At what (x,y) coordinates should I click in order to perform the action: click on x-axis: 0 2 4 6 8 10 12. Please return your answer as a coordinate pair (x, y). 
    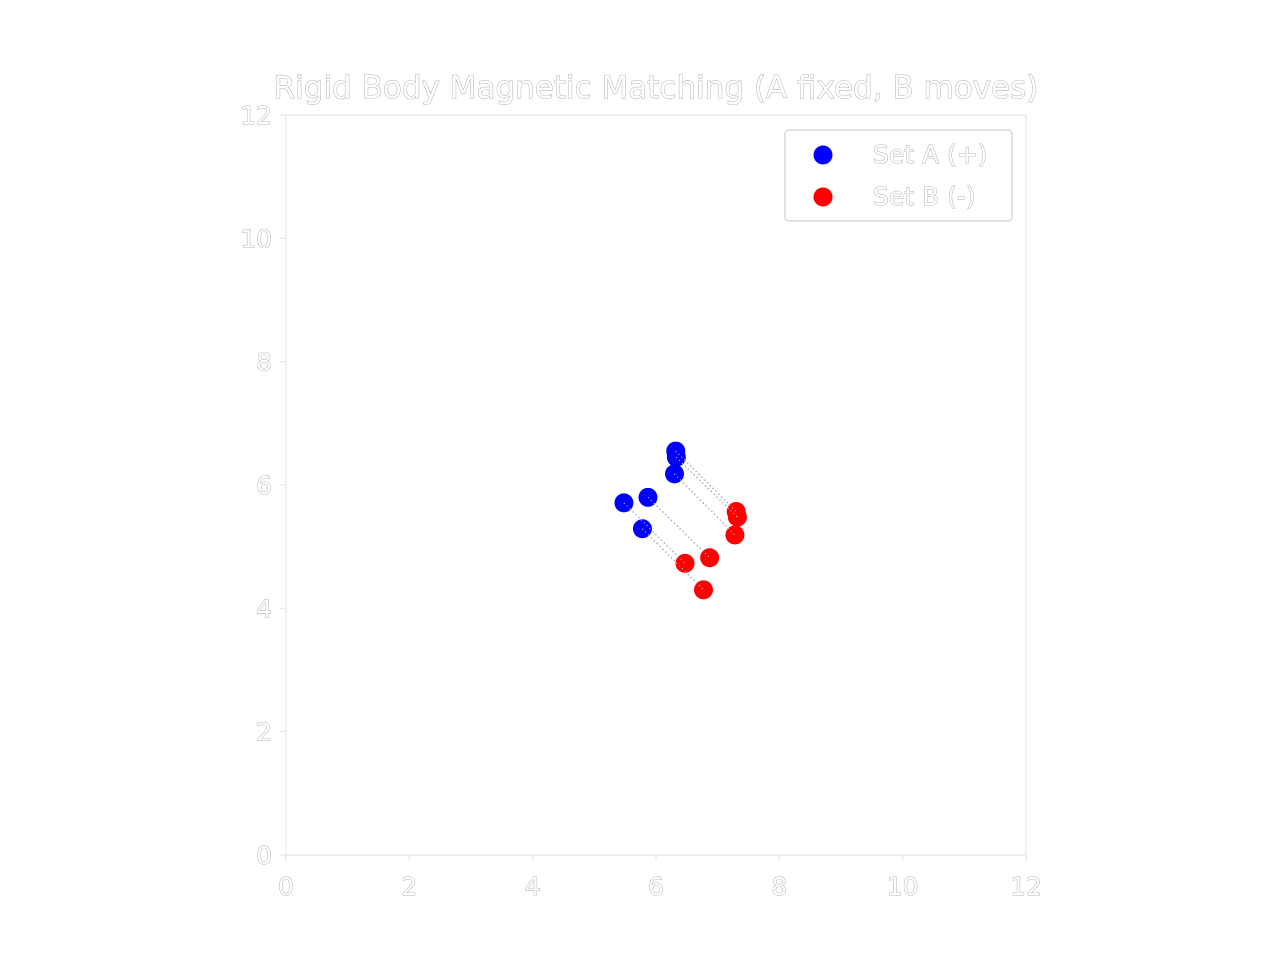
    Looking at the image, I should click on (660, 878).